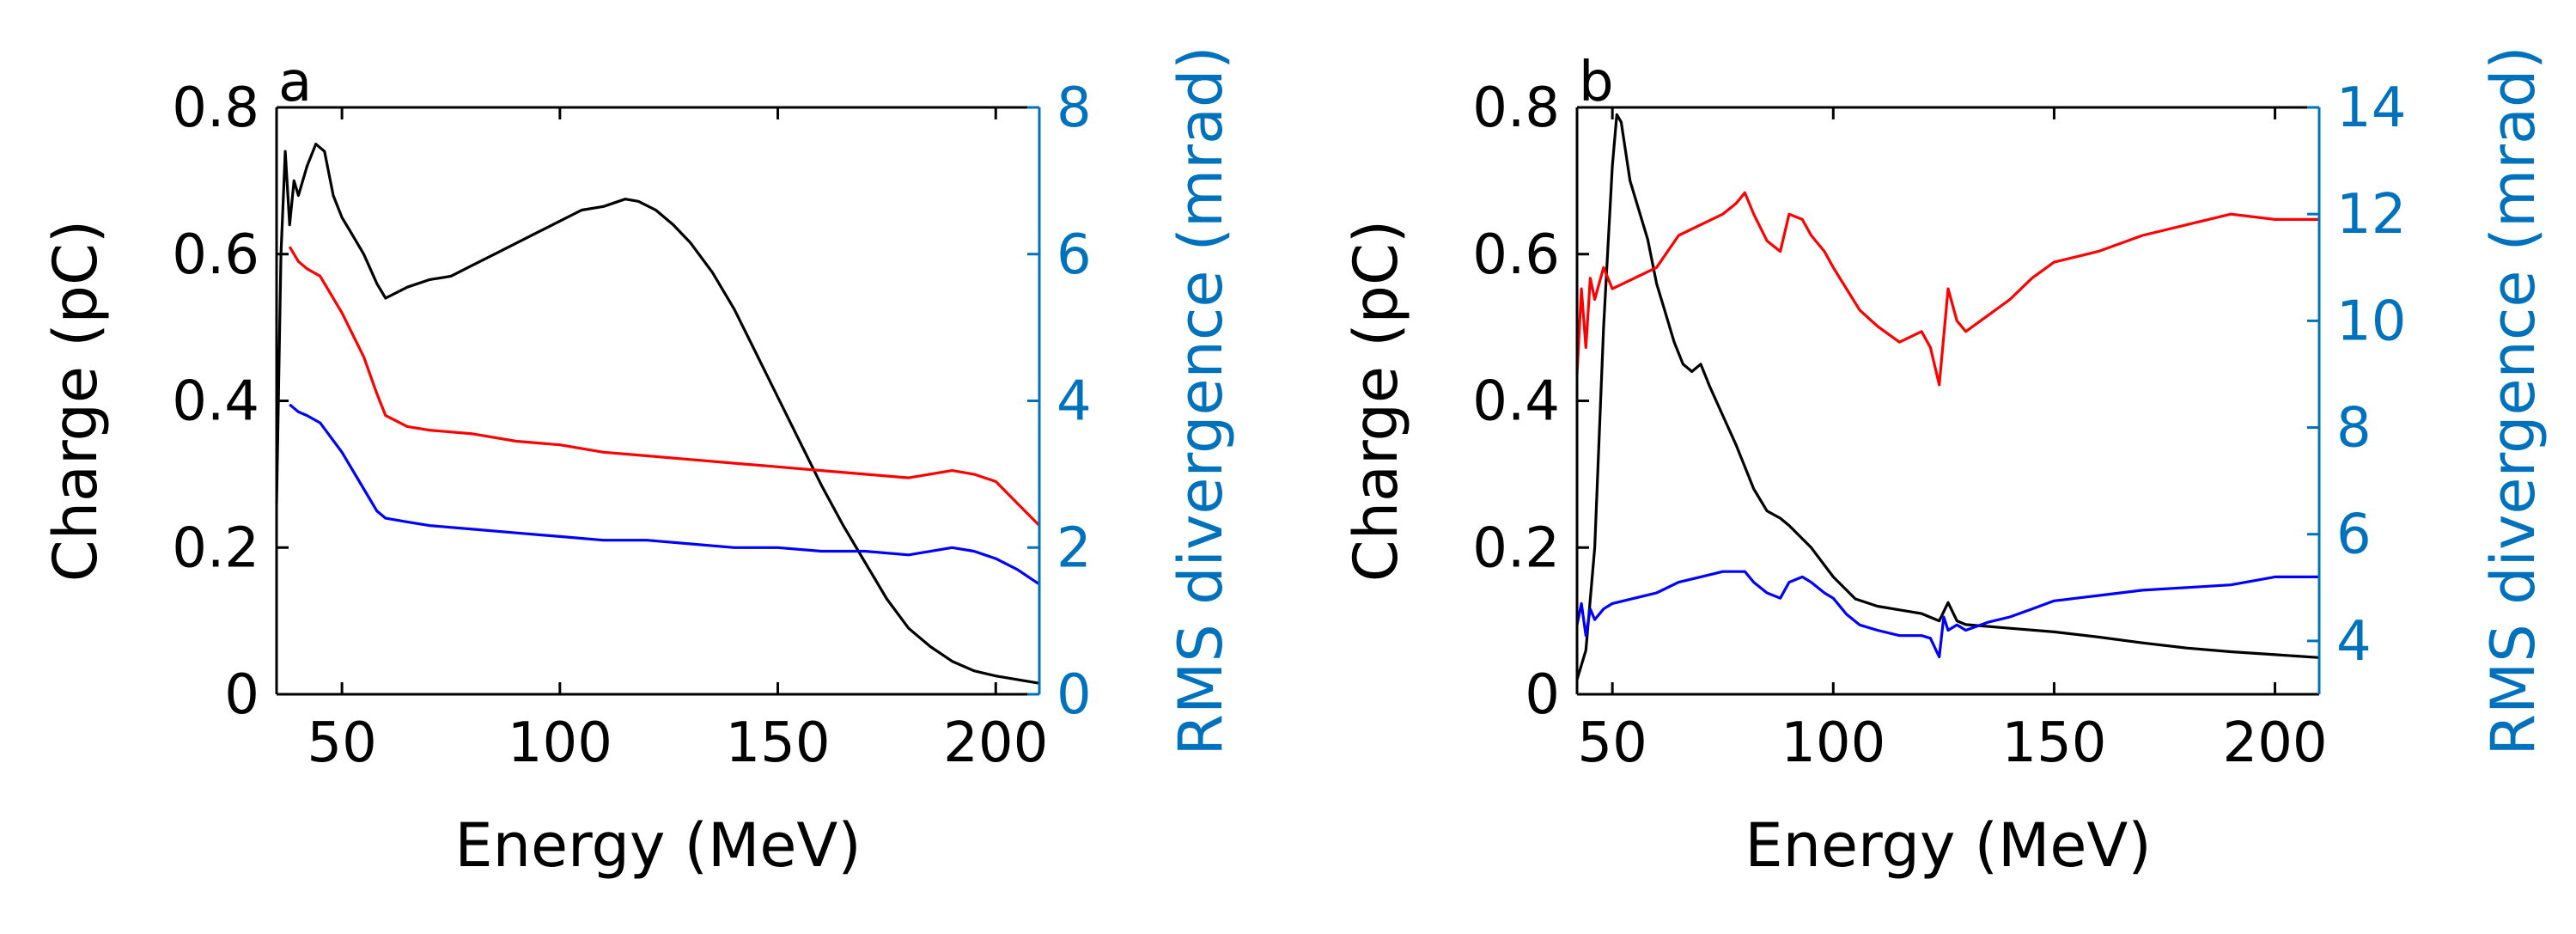  I want to click on right-tick-label: 10, so click(2371, 321).